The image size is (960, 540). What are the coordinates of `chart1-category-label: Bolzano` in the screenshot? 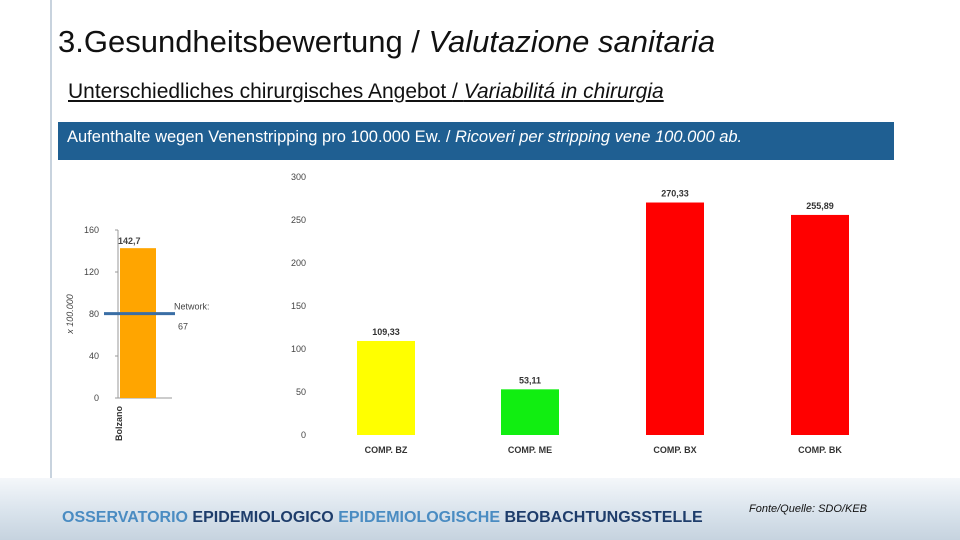 It's located at (119, 423).